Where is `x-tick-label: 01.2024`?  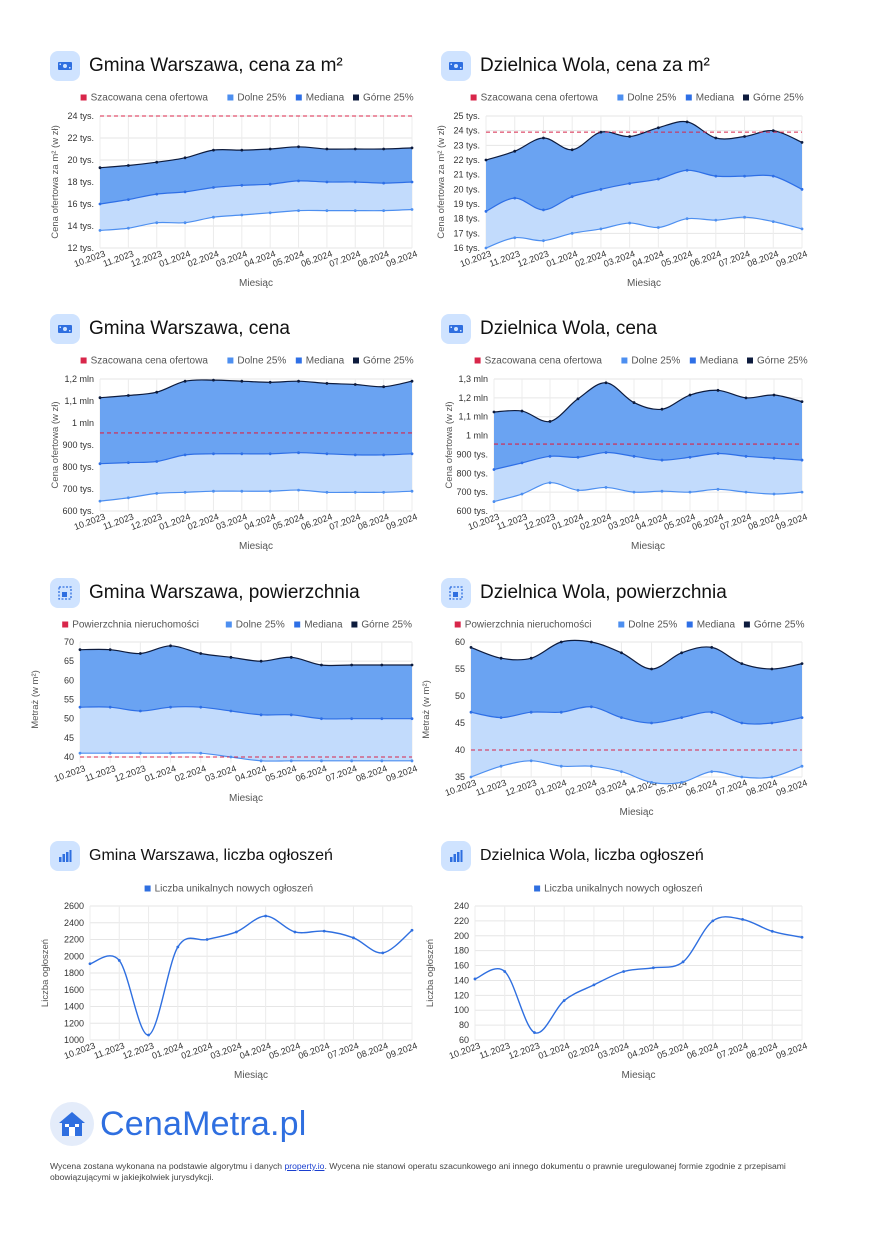
x-tick-label: 01.2024 is located at coordinates (554, 1050).